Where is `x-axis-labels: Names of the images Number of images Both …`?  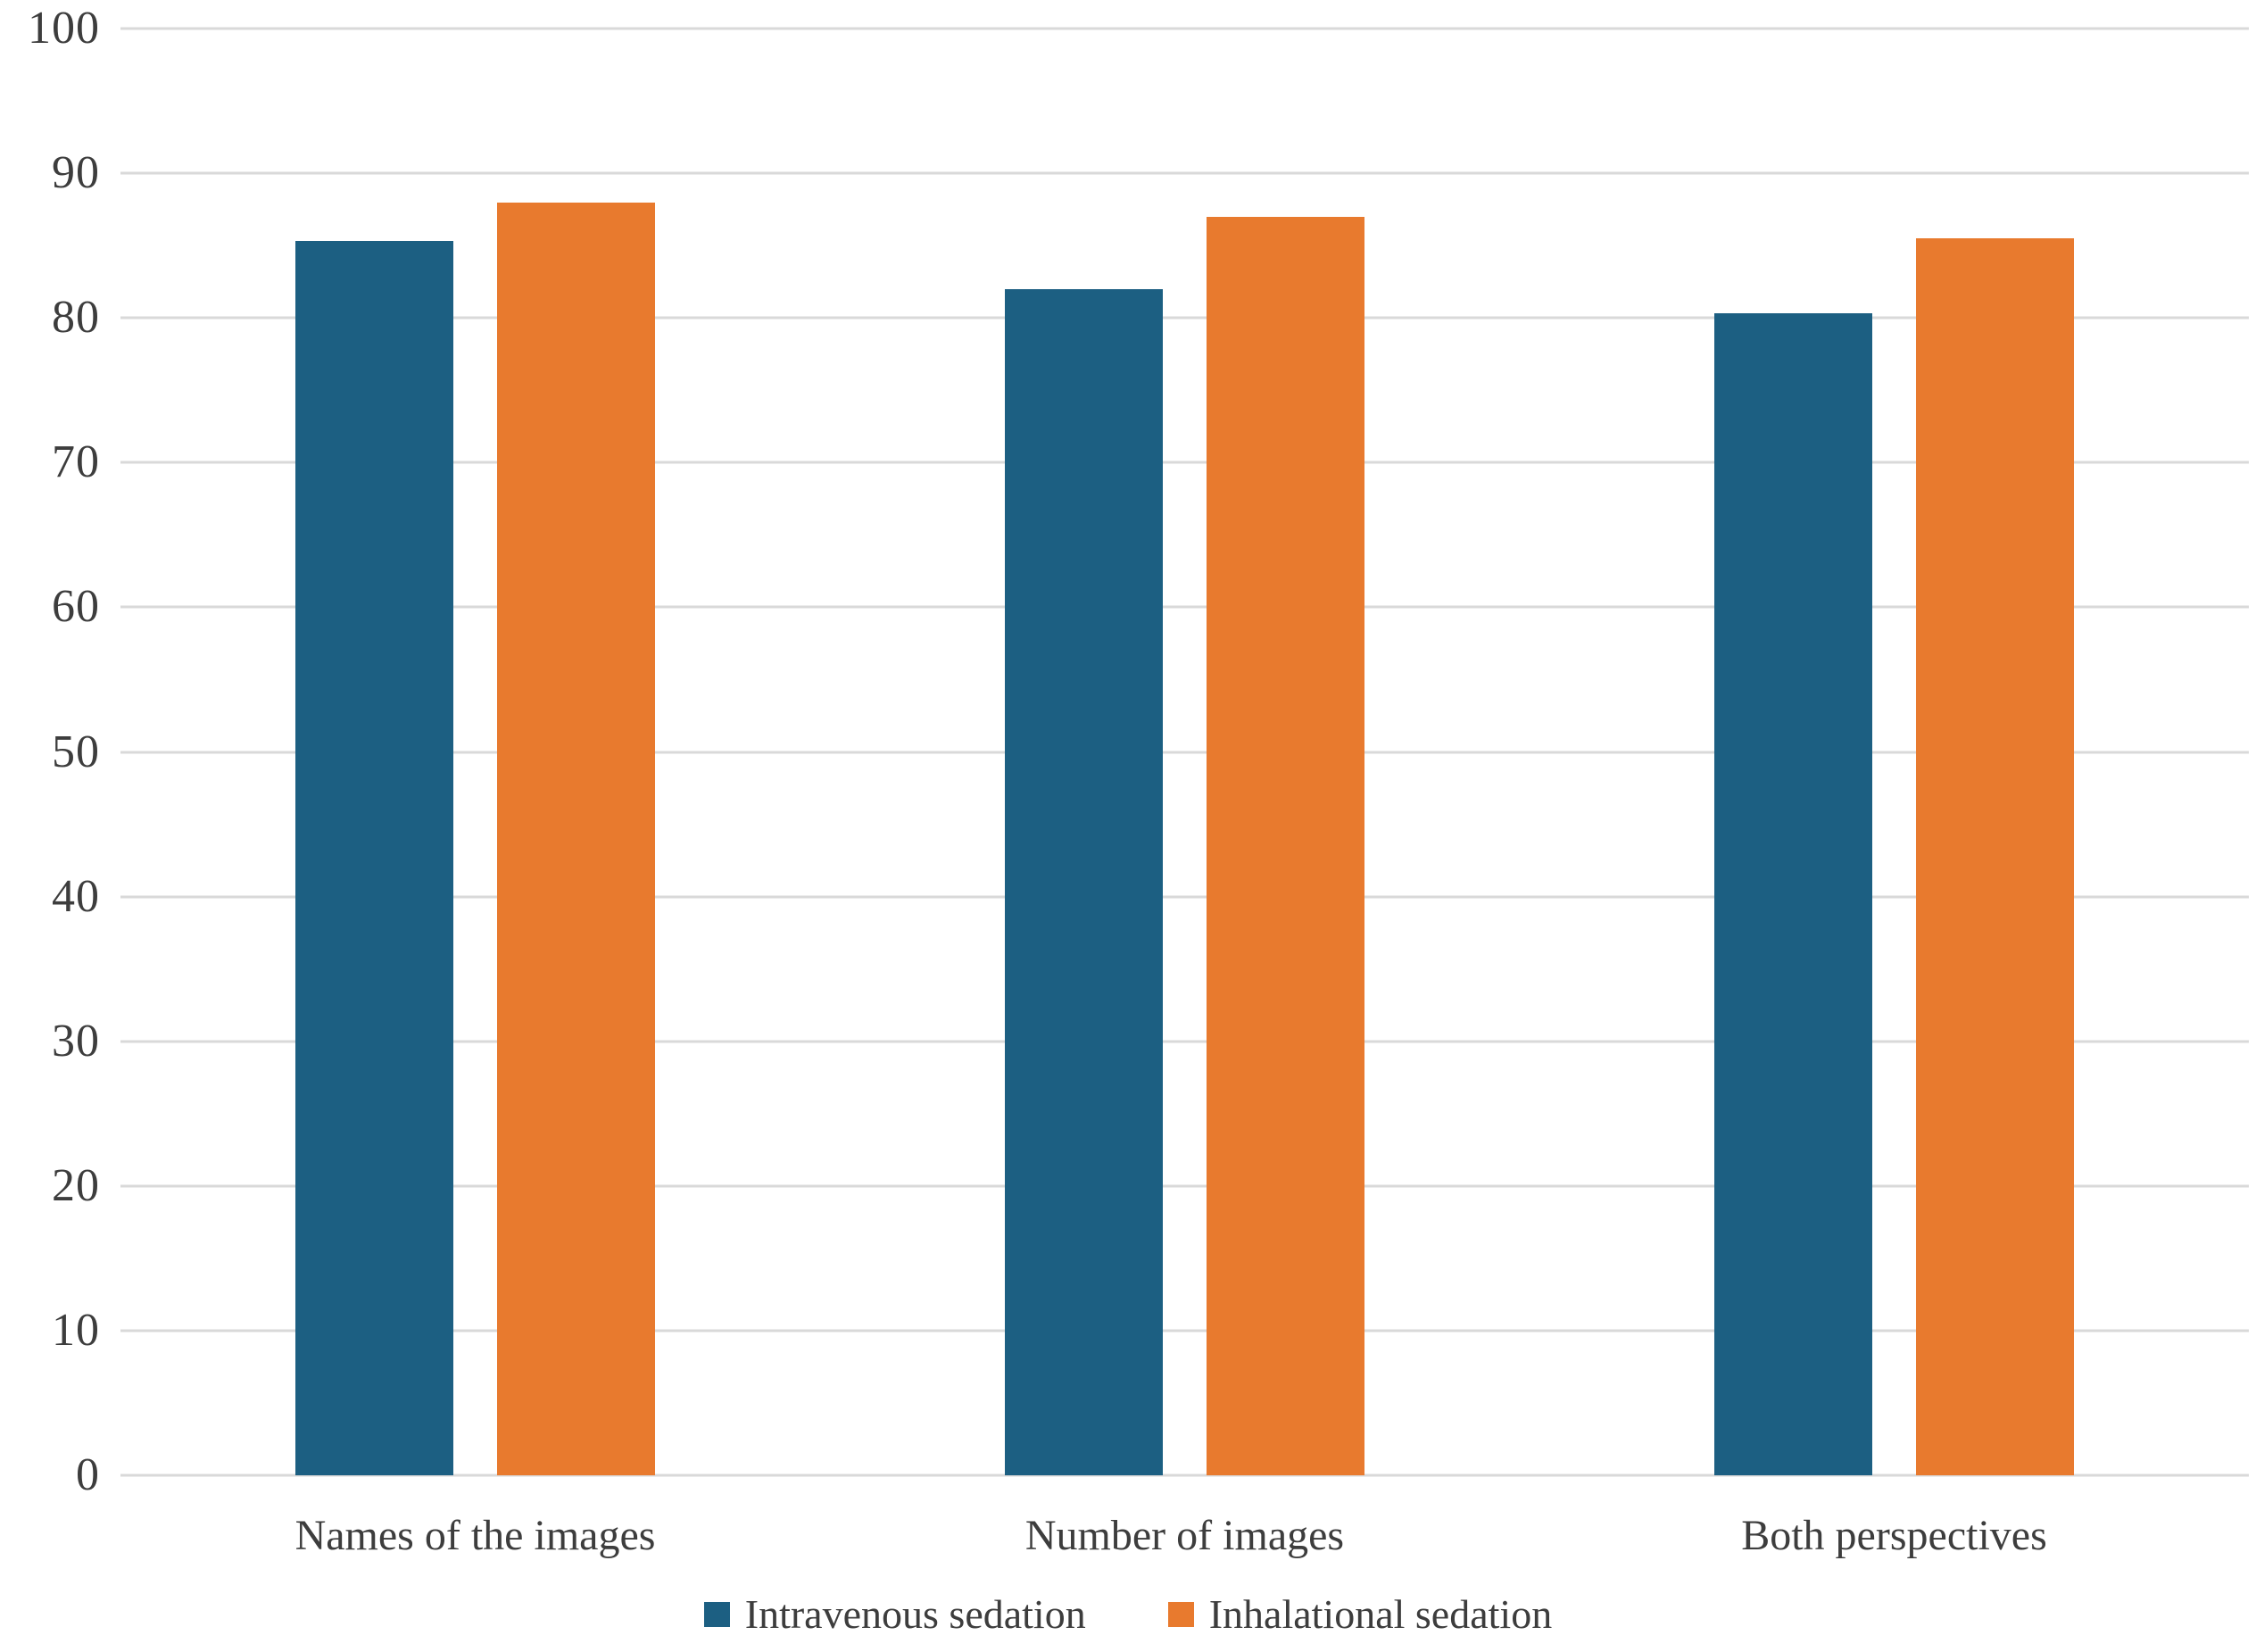
x-axis-labels: Names of the images Number of images Both … is located at coordinates (1185, 1536).